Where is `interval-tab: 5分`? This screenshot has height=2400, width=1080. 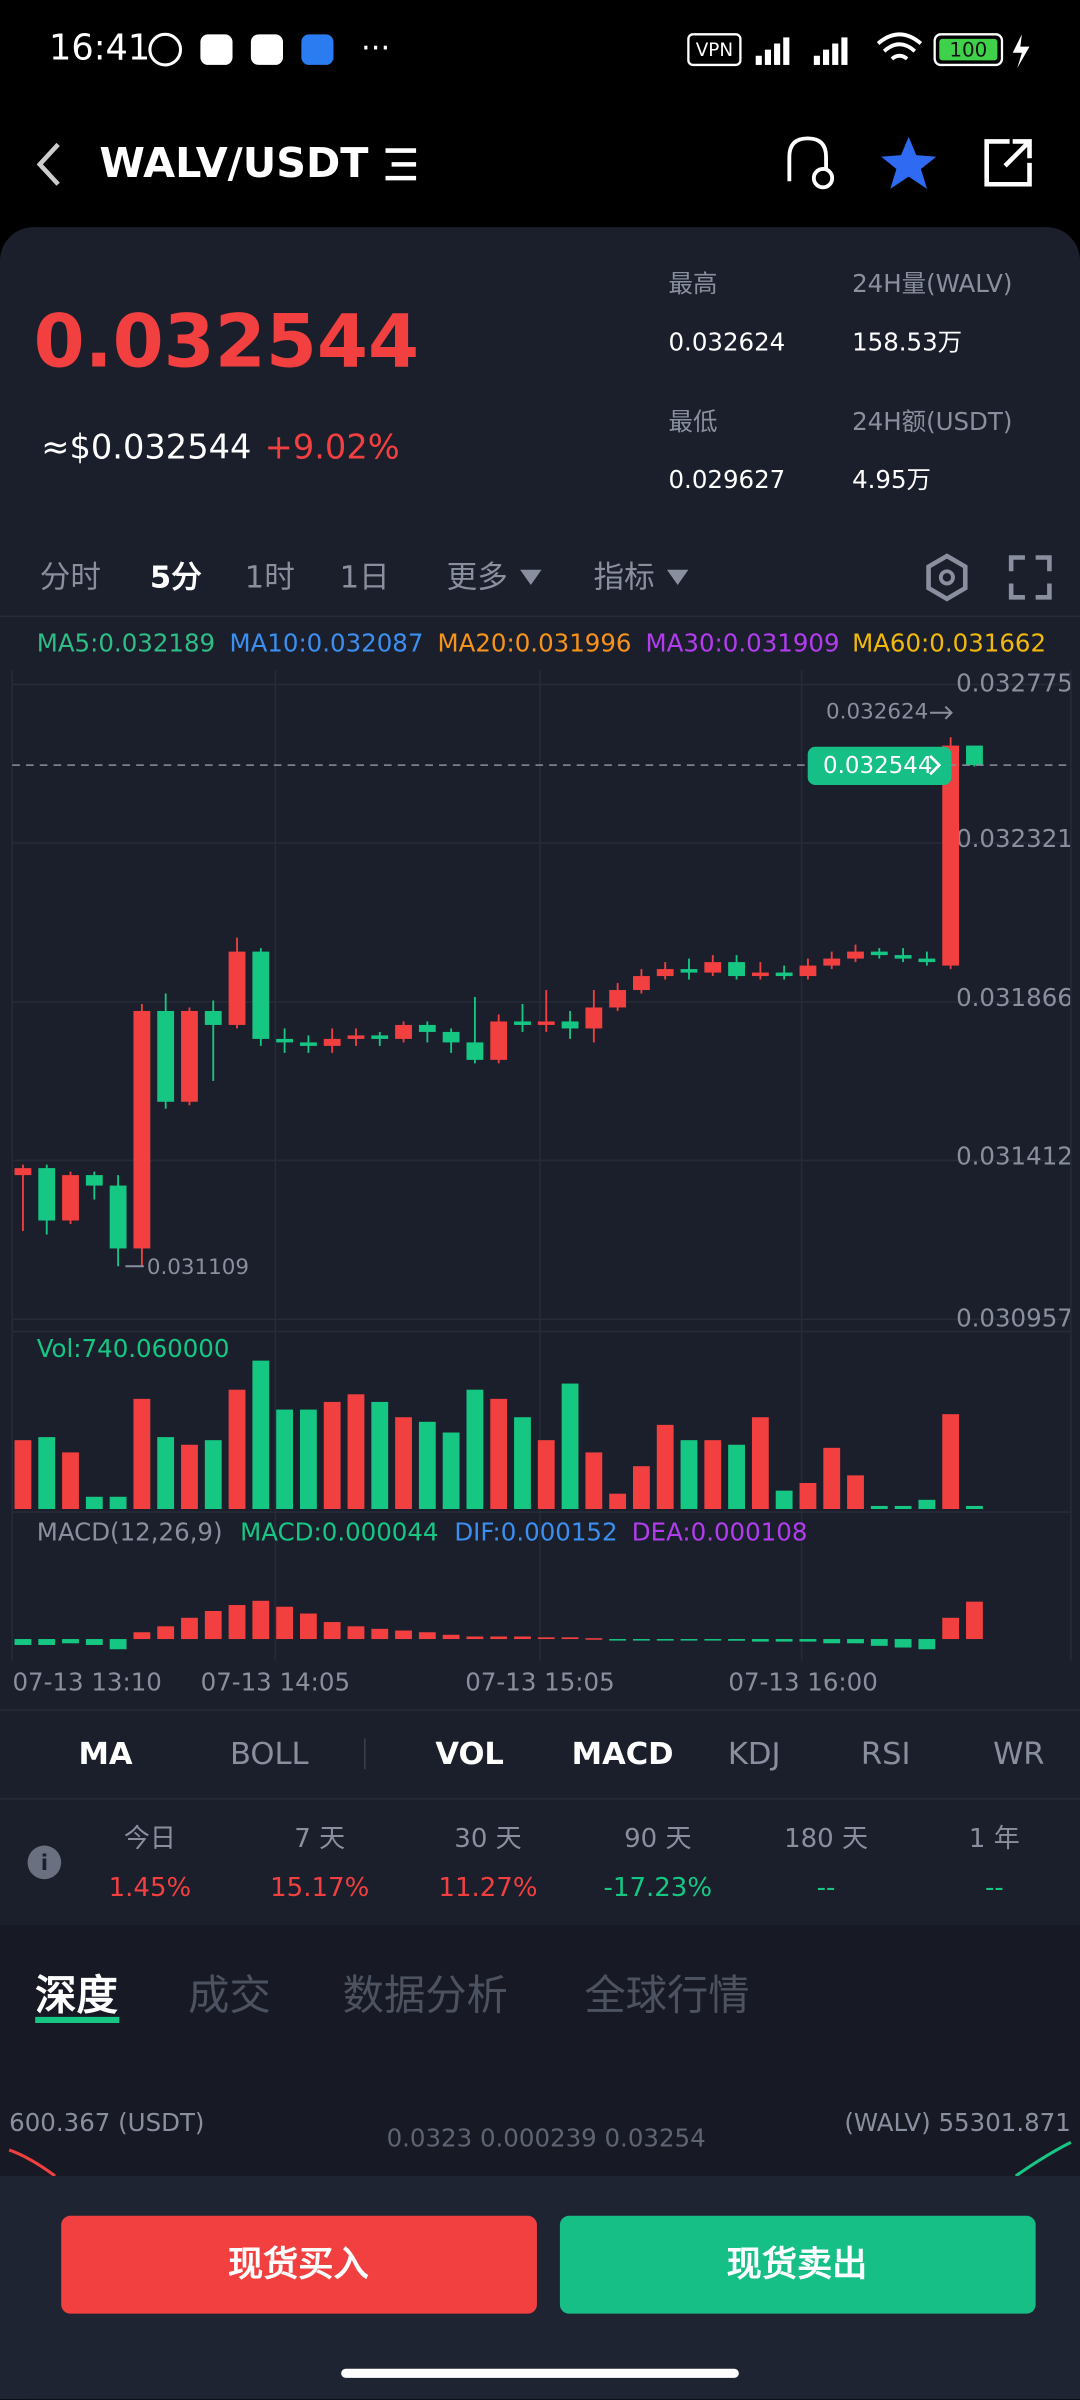
interval-tab: 5分 is located at coordinates (176, 577).